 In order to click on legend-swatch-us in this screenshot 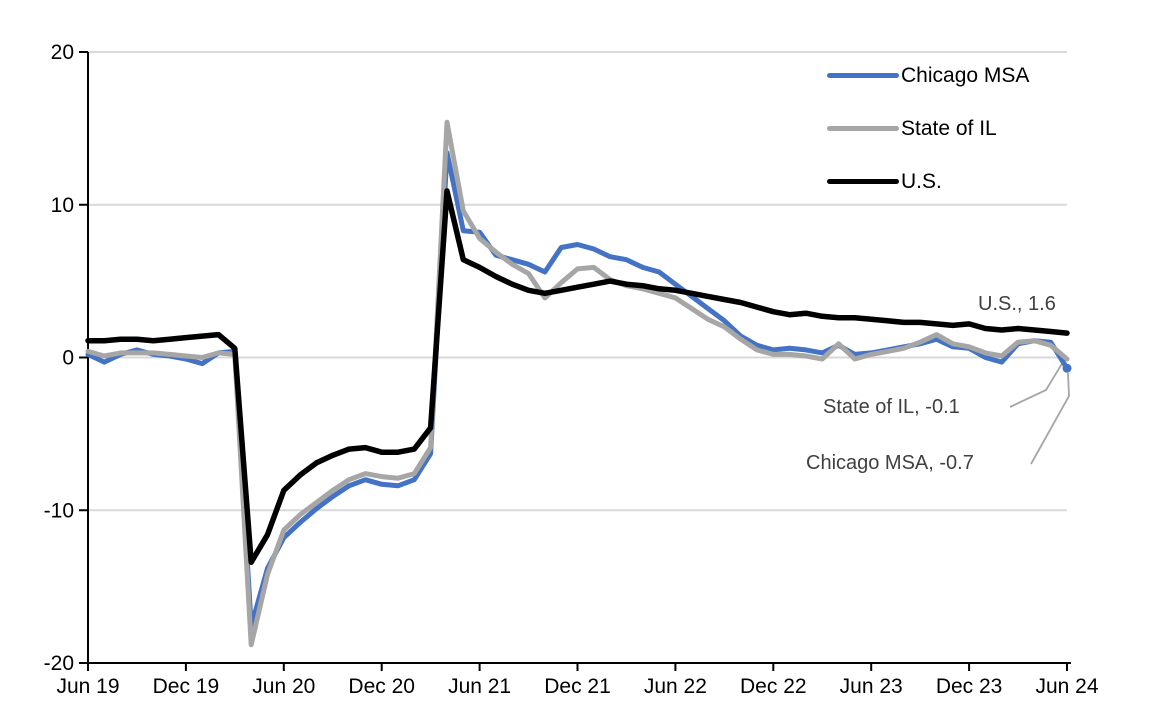, I will do `click(863, 181)`.